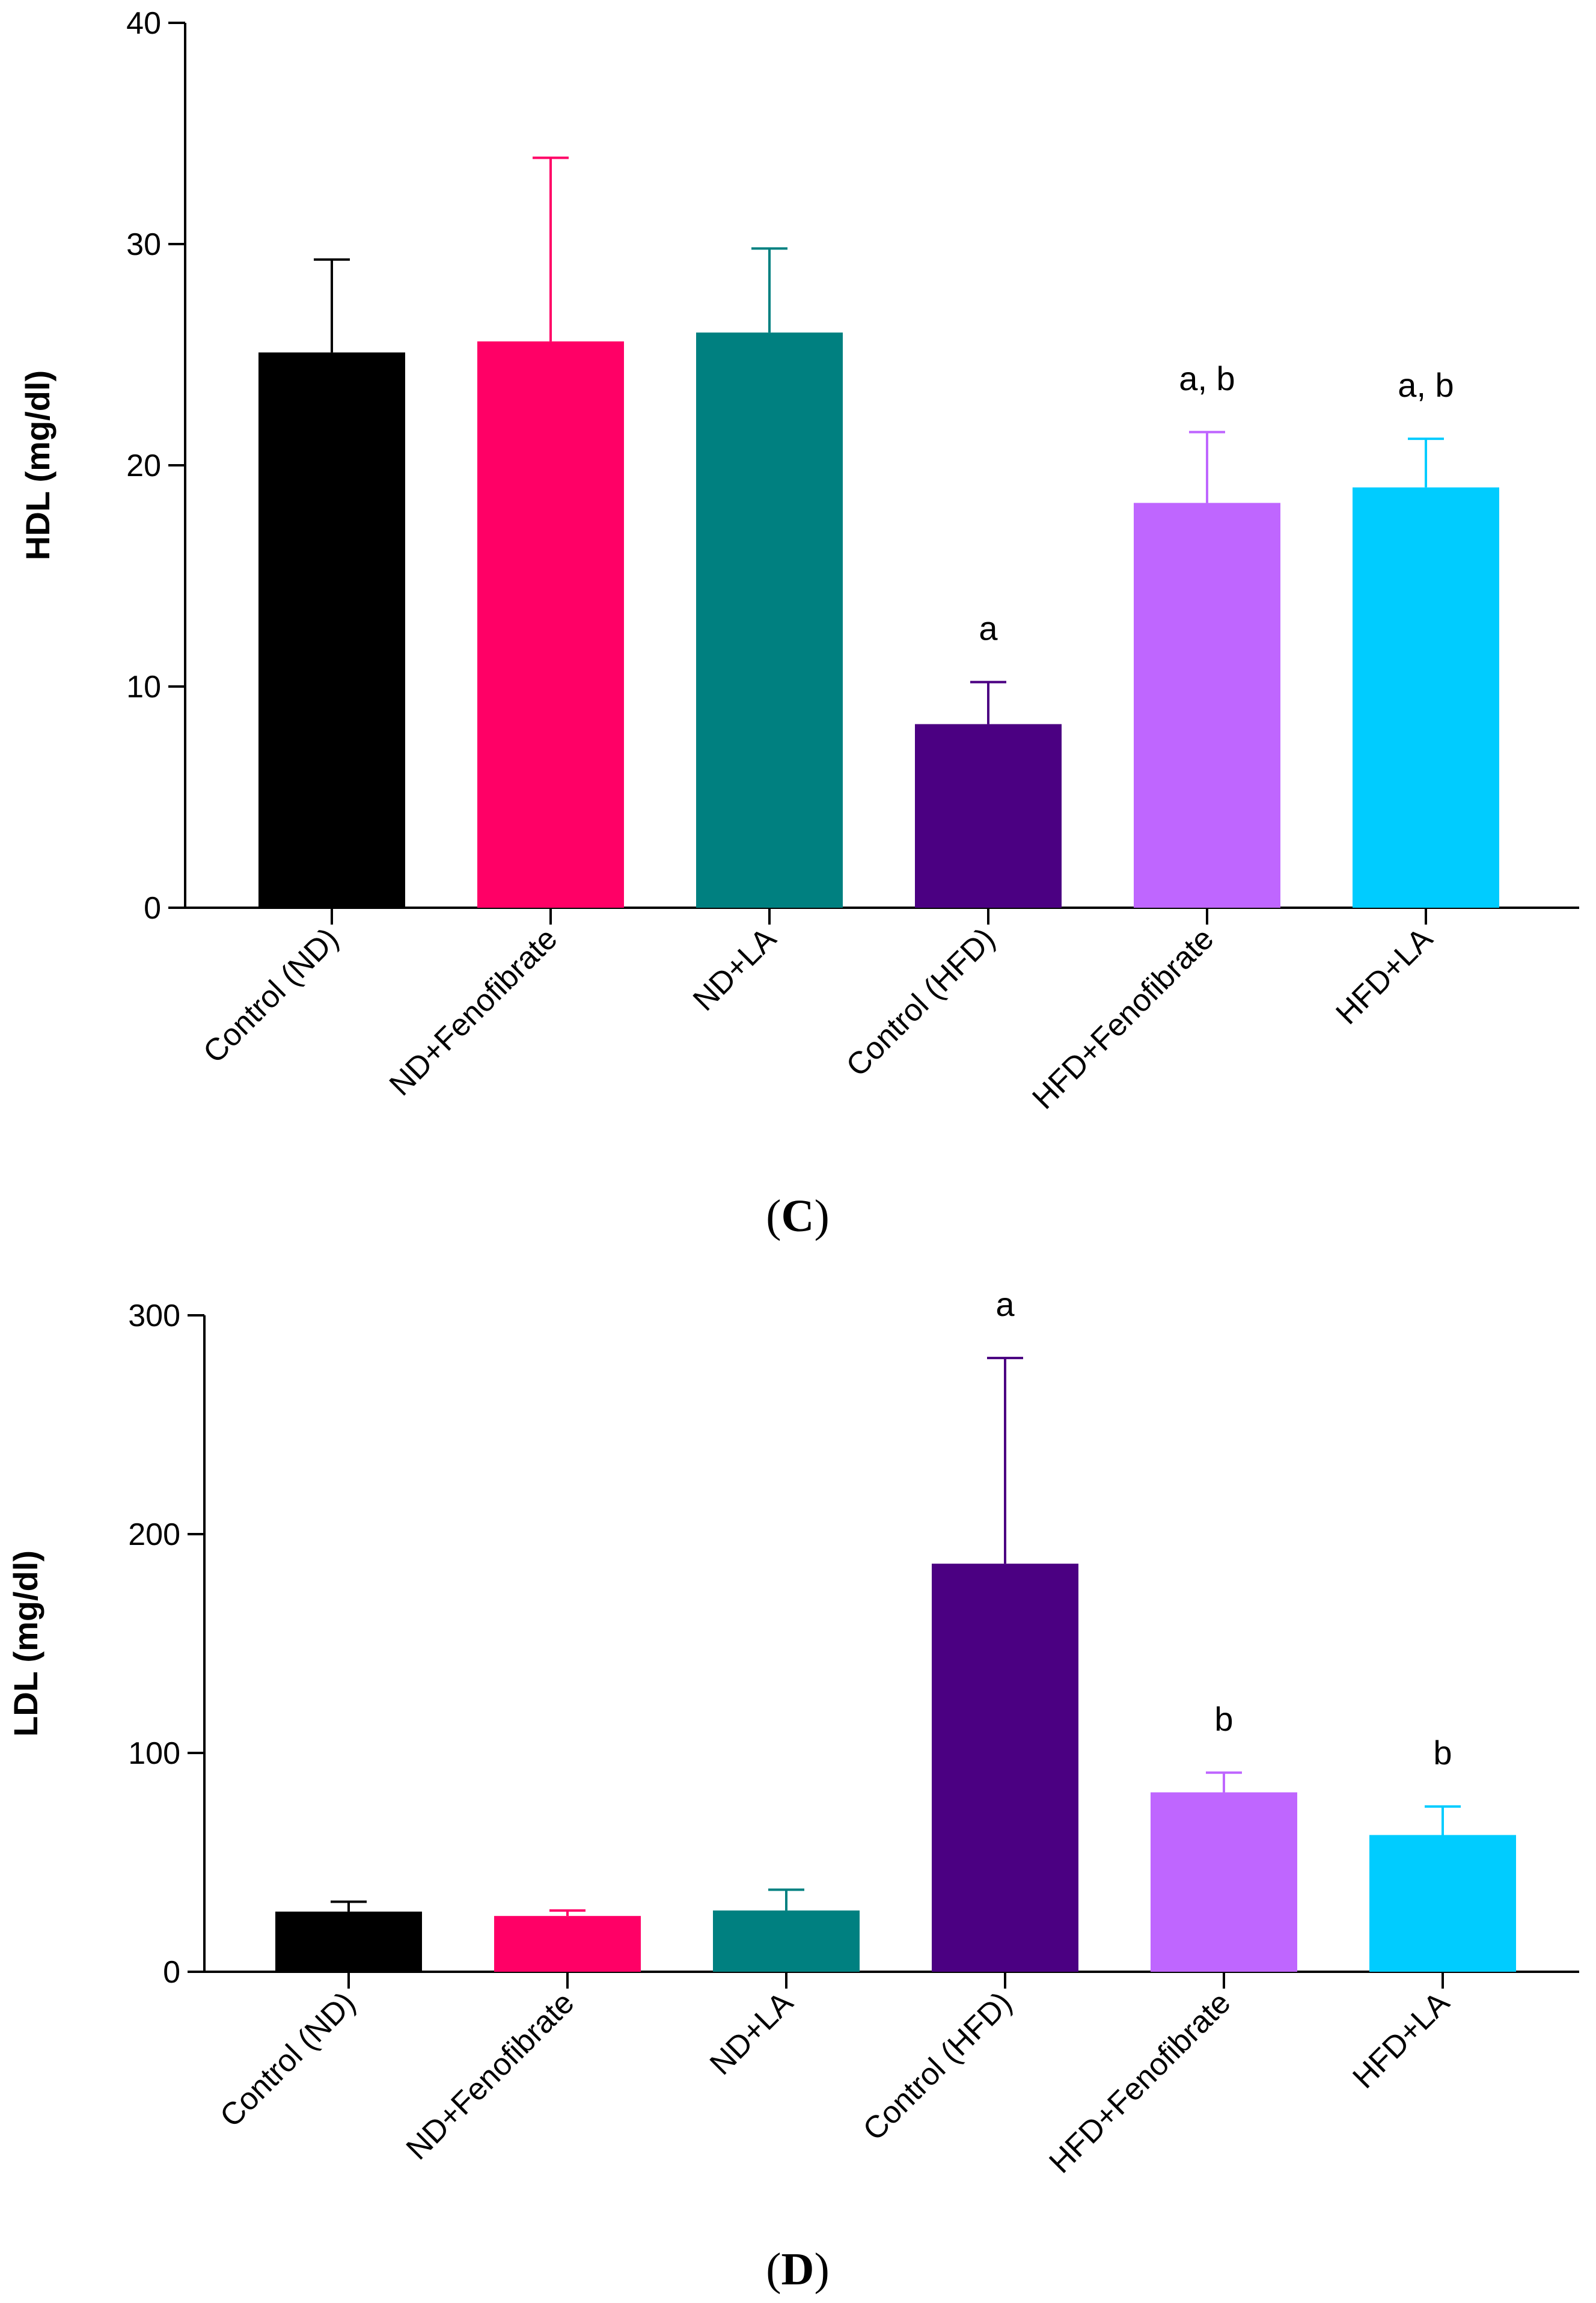 The height and width of the screenshot is (2303, 1596). Describe the element at coordinates (734, 969) in the screenshot. I see `panel-c-category-label: ND+LA` at that location.